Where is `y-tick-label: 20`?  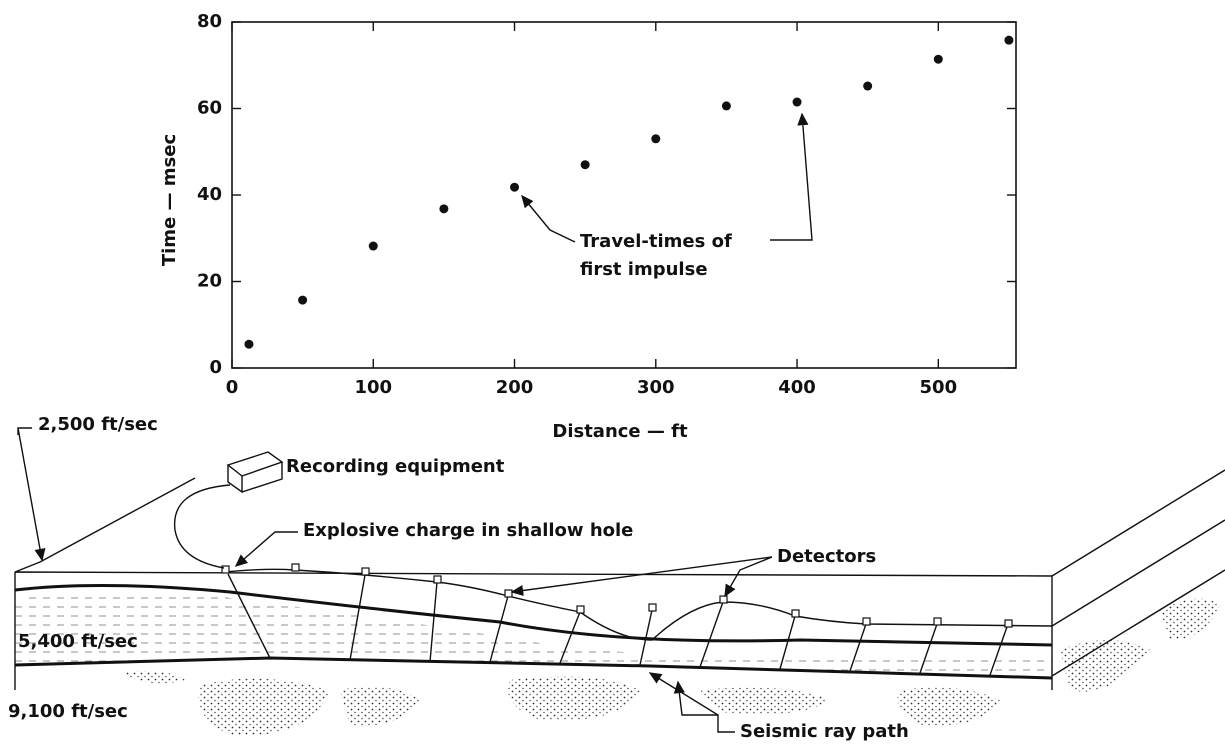 y-tick-label: 20 is located at coordinates (209, 281).